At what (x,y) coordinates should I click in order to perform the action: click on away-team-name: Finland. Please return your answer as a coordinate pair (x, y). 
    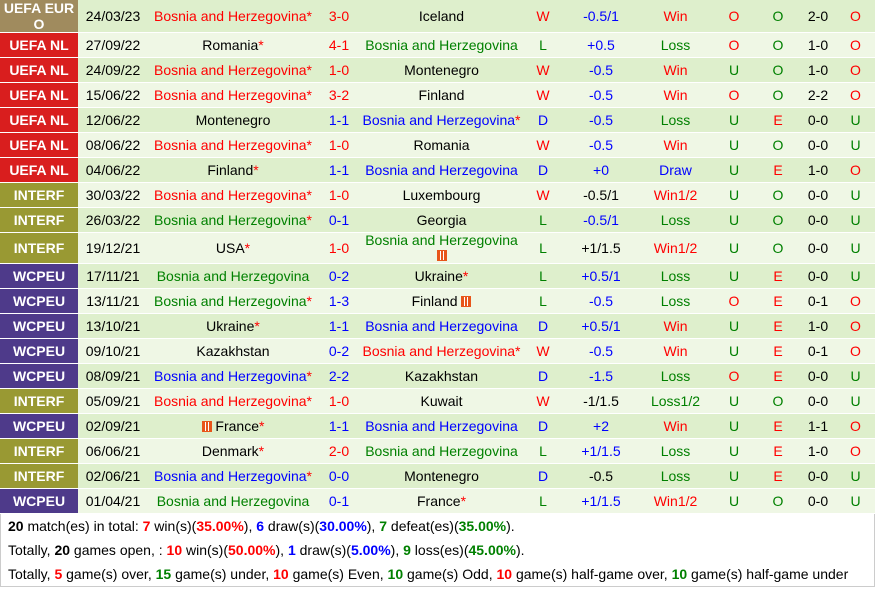
    Looking at the image, I should click on (434, 301).